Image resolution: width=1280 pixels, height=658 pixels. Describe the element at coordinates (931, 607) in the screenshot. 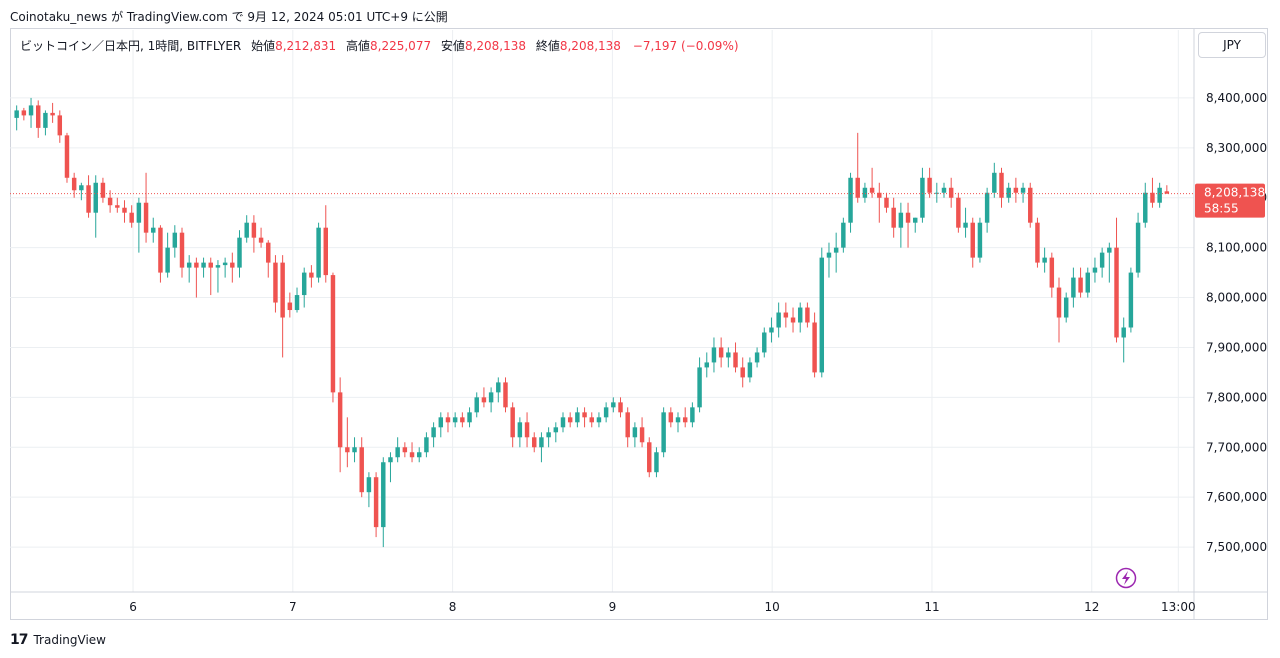

I see `time-tick-label: 11` at that location.